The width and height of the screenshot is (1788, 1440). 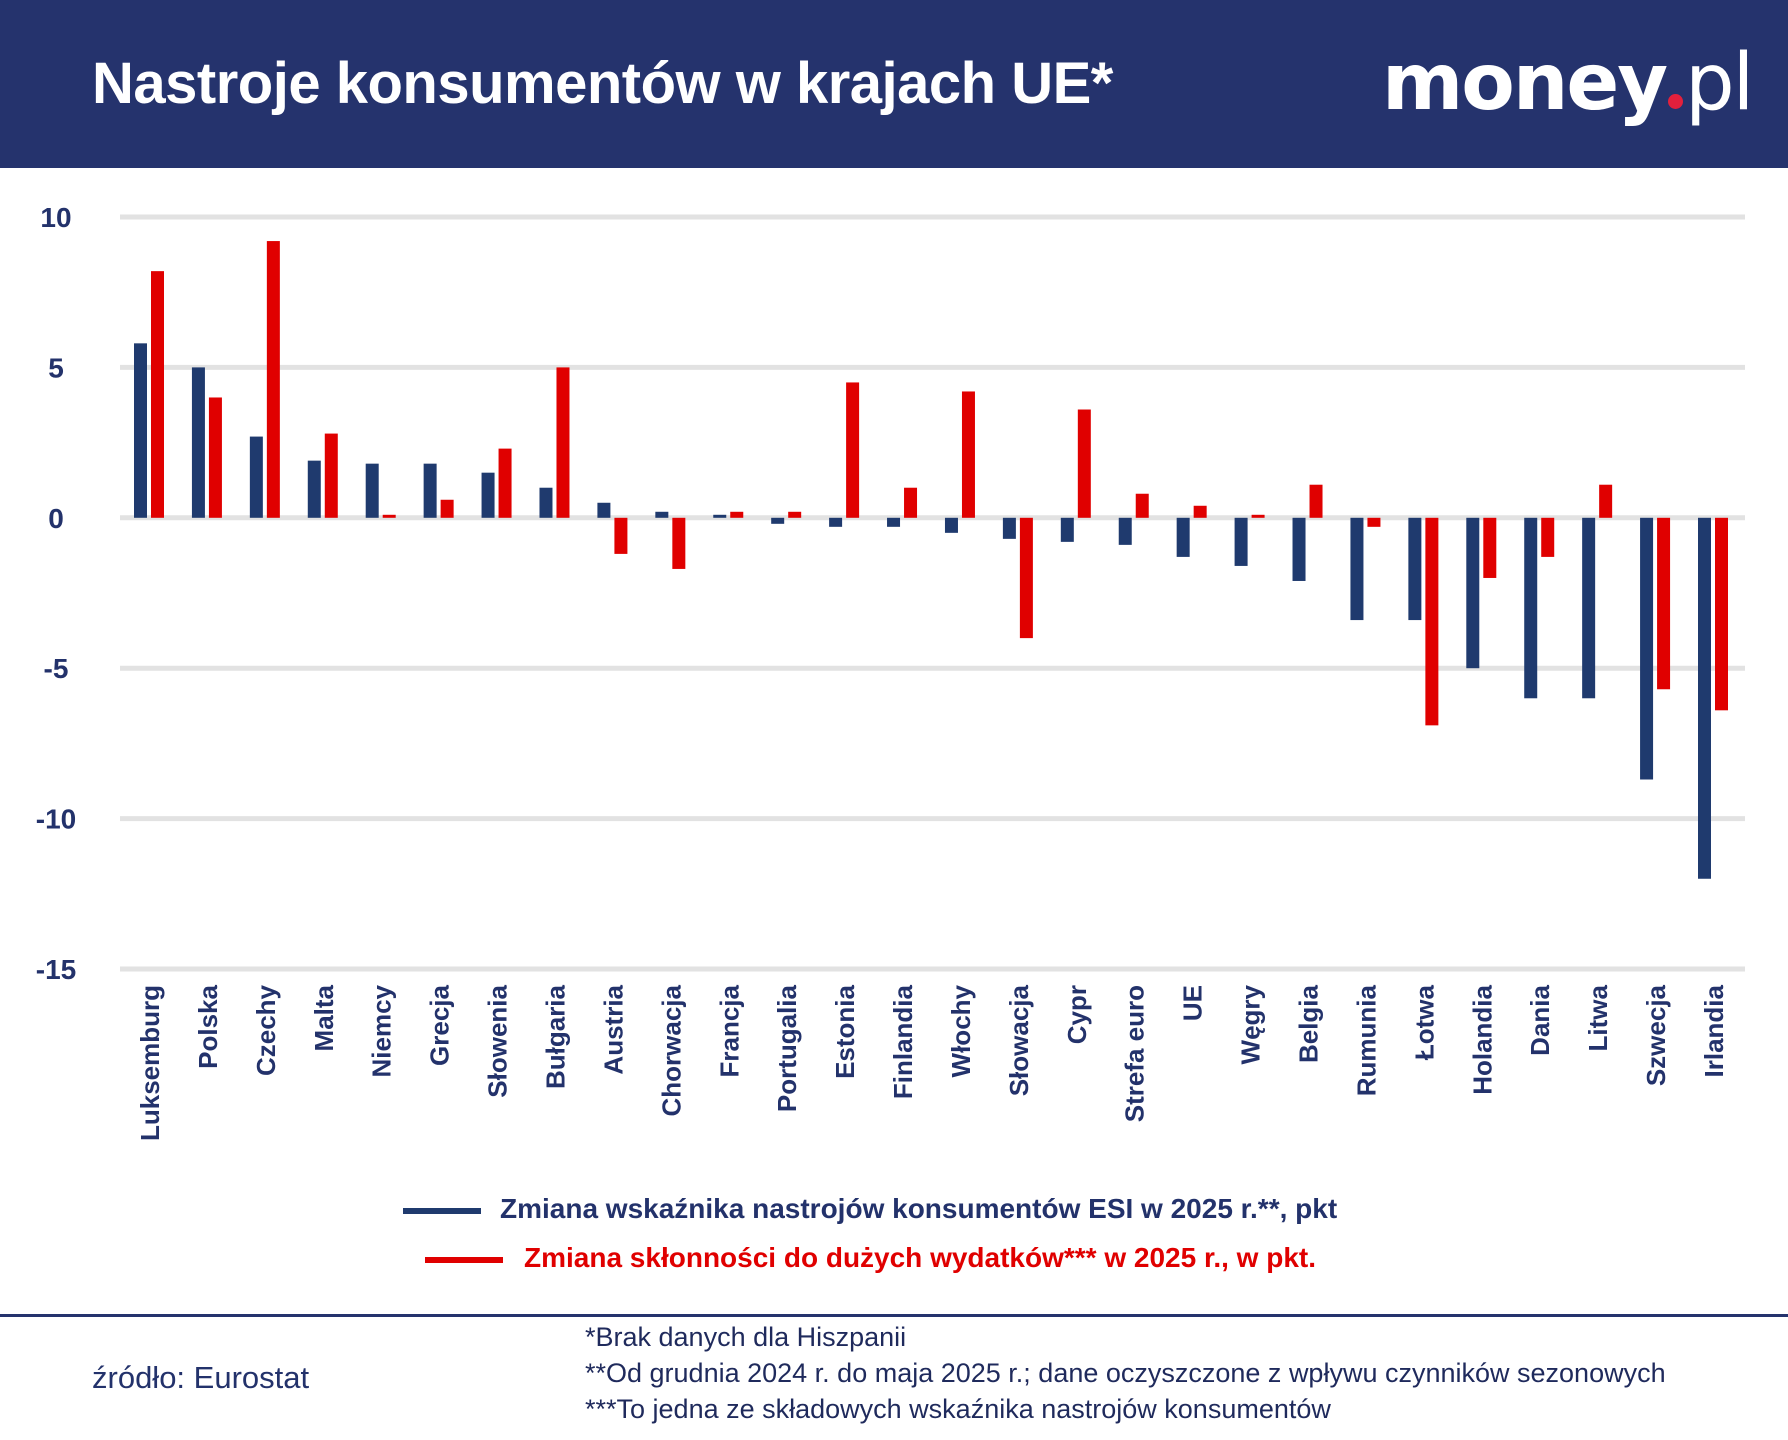 What do you see at coordinates (613, 1029) in the screenshot?
I see `x-tick-label: Austria` at bounding box center [613, 1029].